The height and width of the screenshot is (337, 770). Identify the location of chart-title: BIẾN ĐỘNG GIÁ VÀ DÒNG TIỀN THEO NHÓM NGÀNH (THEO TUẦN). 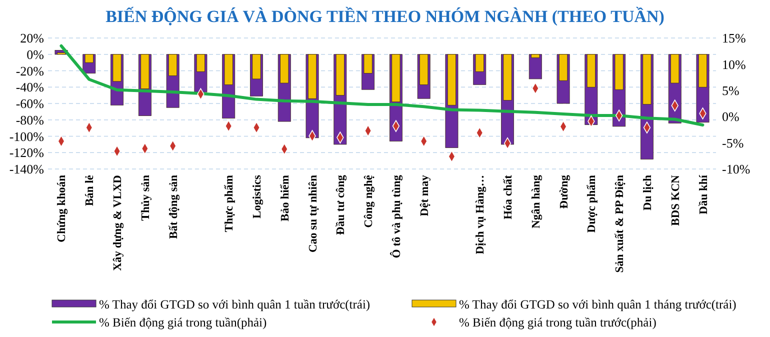
(385, 16).